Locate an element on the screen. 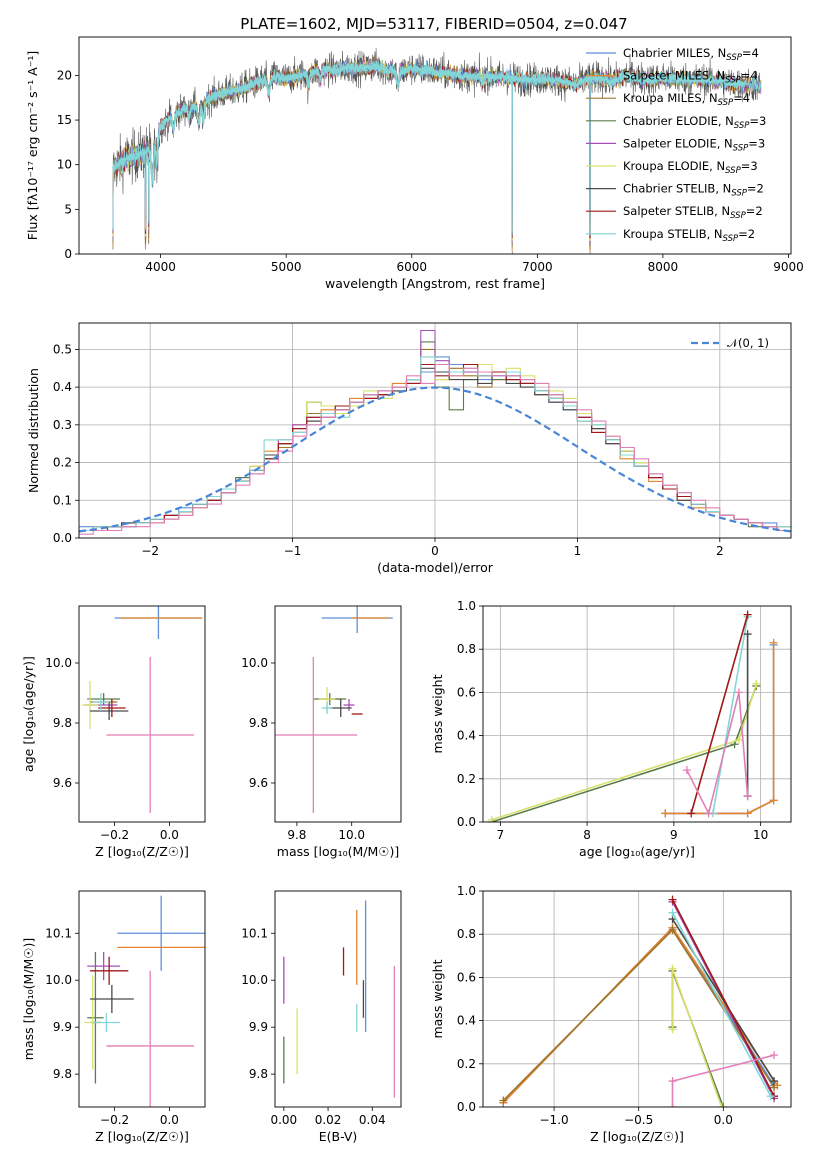 The width and height of the screenshot is (819, 1170). x-tick-label: 8 is located at coordinates (587, 835).